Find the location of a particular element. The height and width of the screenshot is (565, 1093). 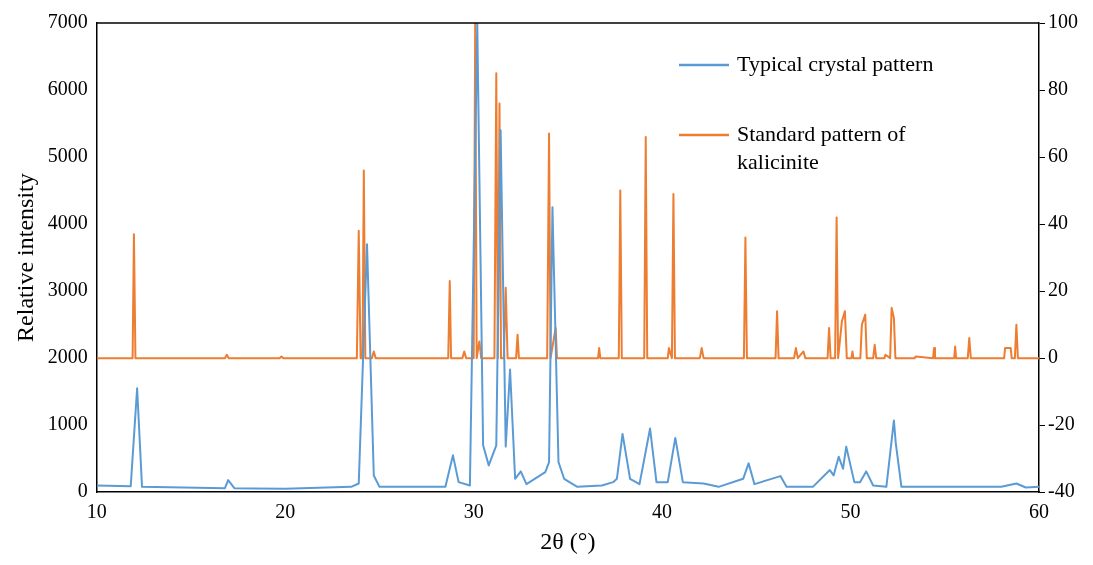

y-tick-label: 5000 is located at coordinates (67, 155).